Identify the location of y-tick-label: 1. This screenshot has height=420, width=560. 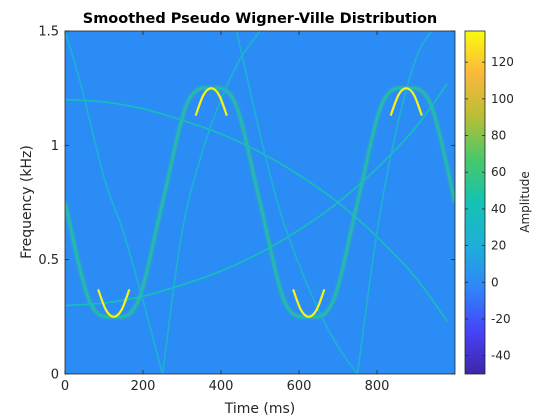
(55, 146).